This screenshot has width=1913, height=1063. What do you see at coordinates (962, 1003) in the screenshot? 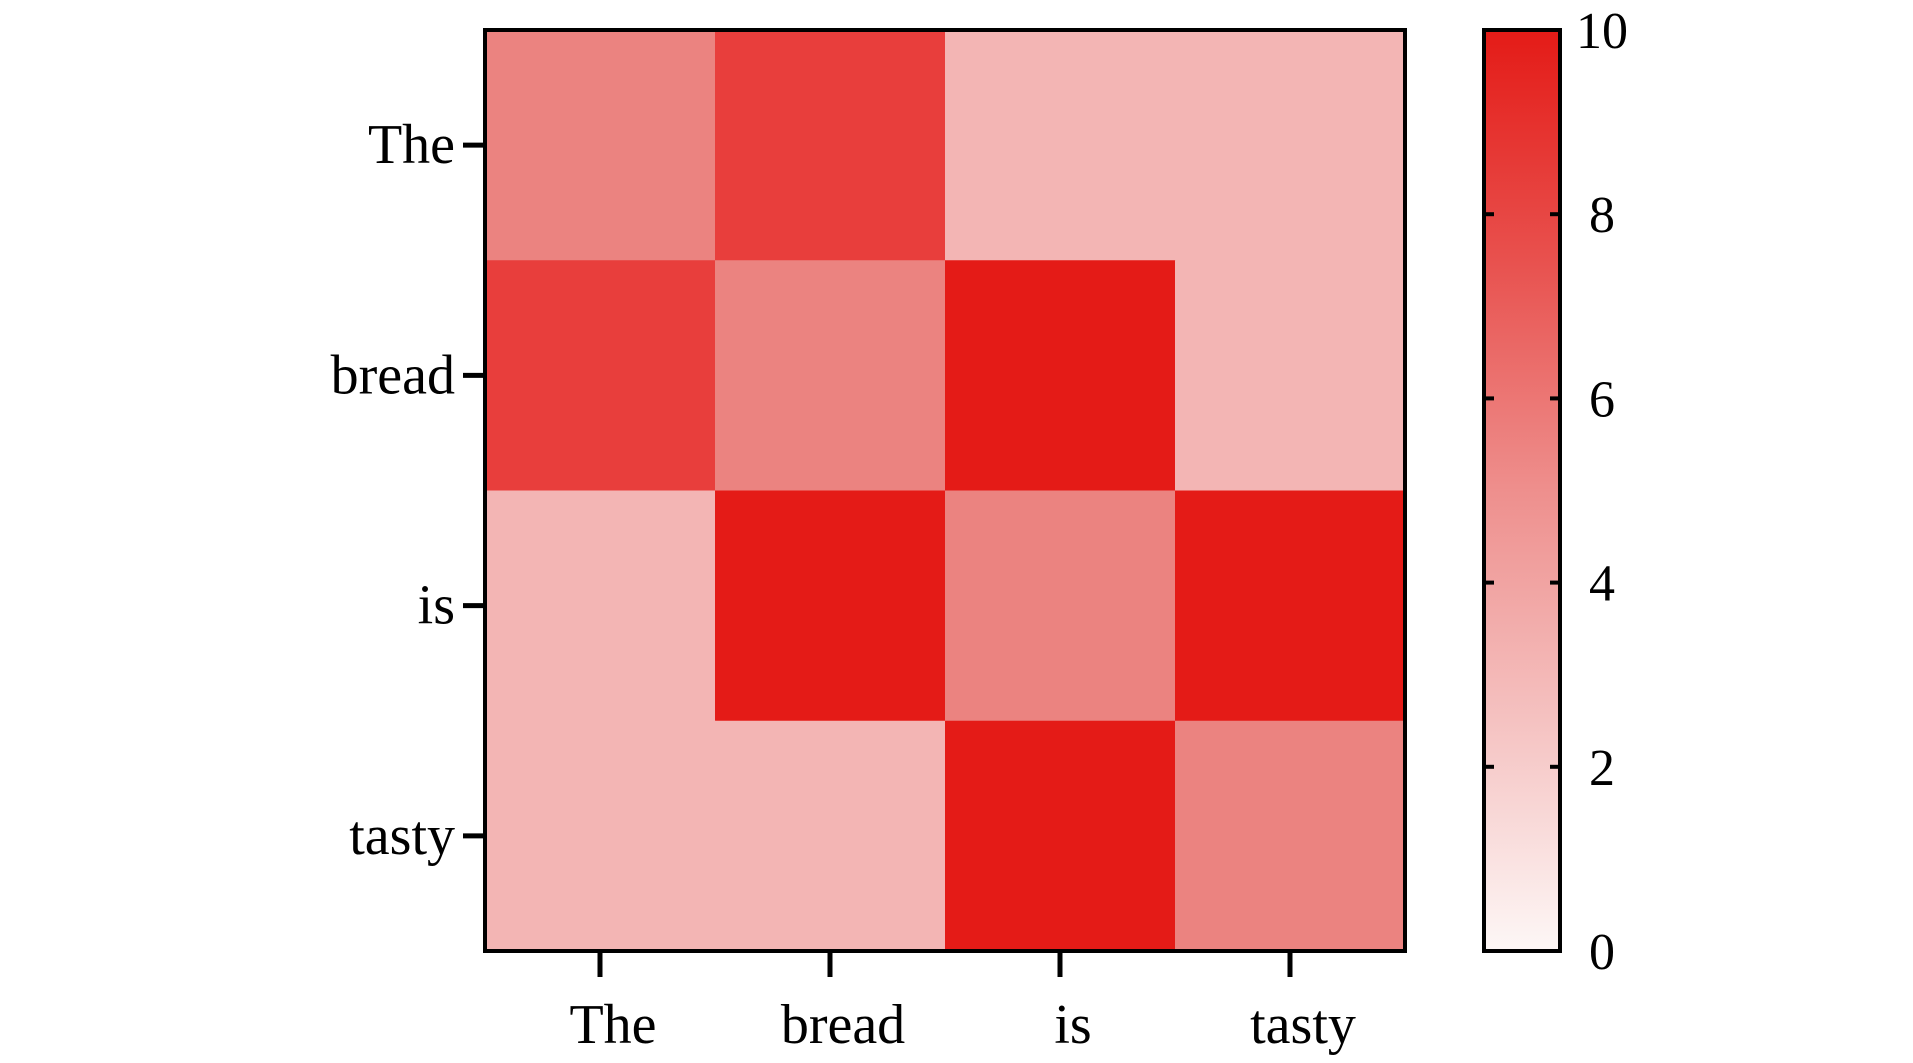
I see `x-axis: The bread is tasty` at bounding box center [962, 1003].